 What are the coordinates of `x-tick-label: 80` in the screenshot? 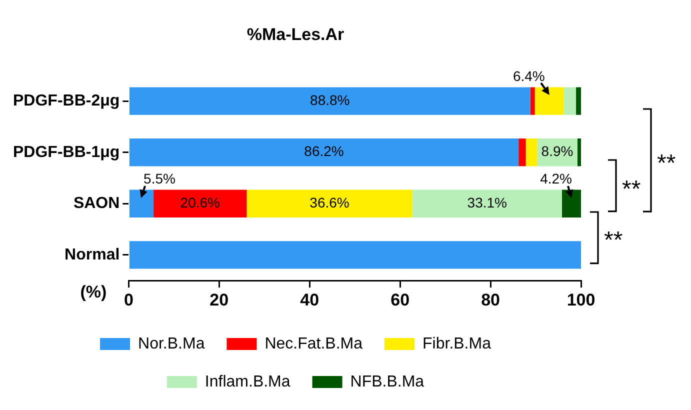 It's located at (490, 300).